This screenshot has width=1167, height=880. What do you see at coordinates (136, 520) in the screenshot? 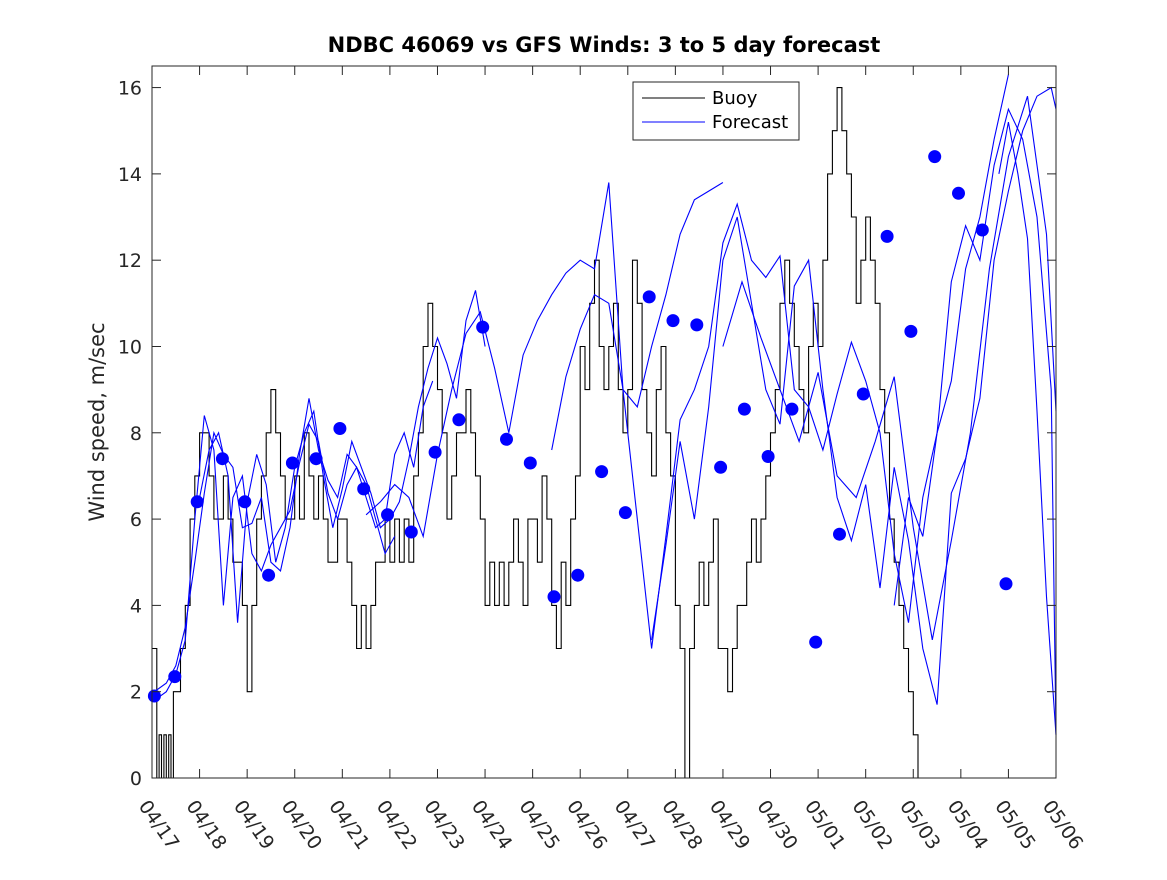
I see `y-tick-label: 6` at bounding box center [136, 520].